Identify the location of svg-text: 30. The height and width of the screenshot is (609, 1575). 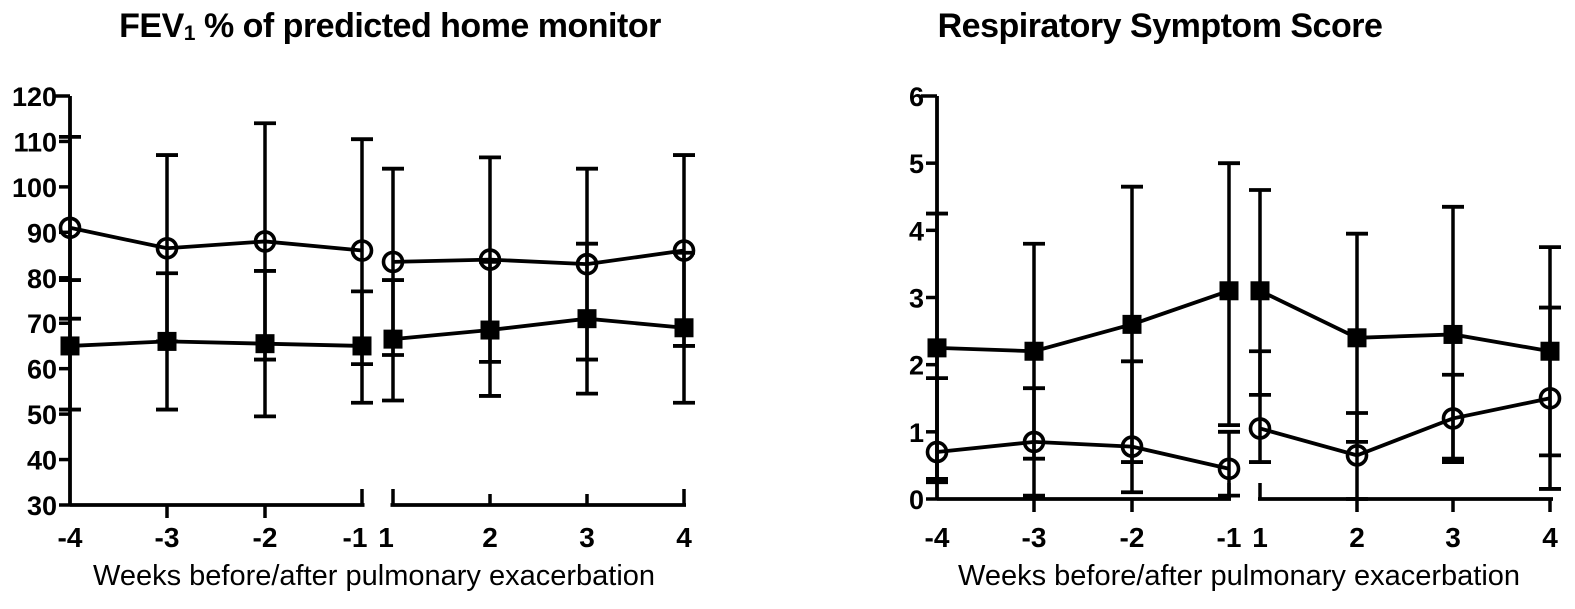
(42, 506).